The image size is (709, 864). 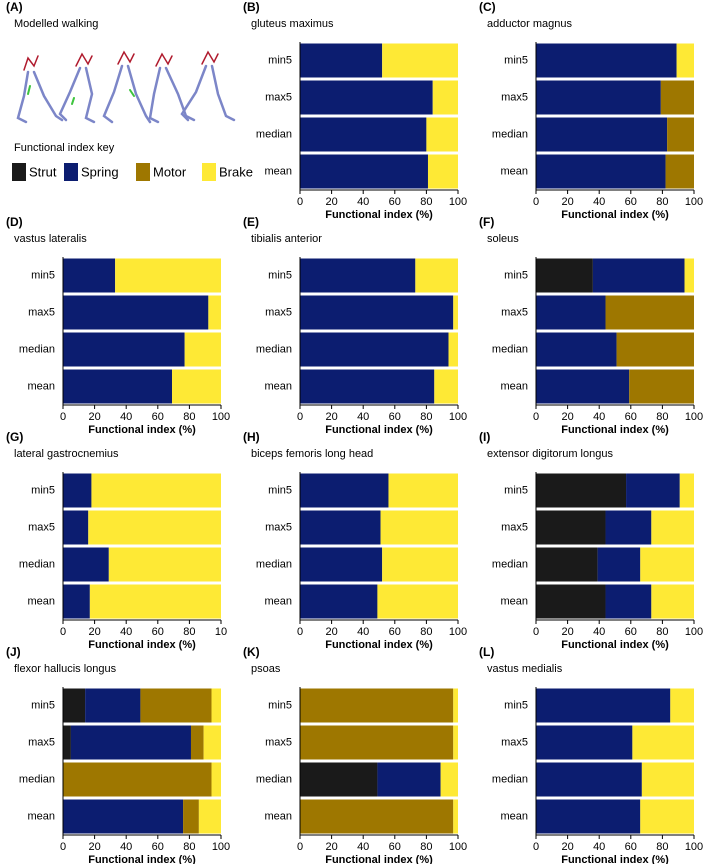 What do you see at coordinates (292, 24) in the screenshot?
I see `chart-title: gluteus maximus` at bounding box center [292, 24].